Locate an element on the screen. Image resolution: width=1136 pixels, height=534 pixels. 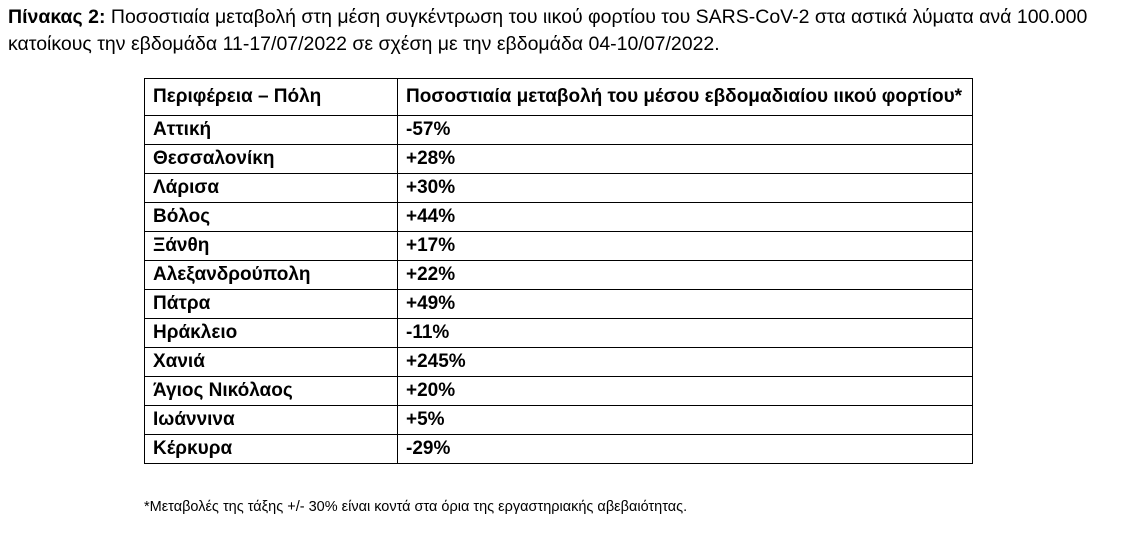
table-row: Χανιά +245% is located at coordinates (558, 362).